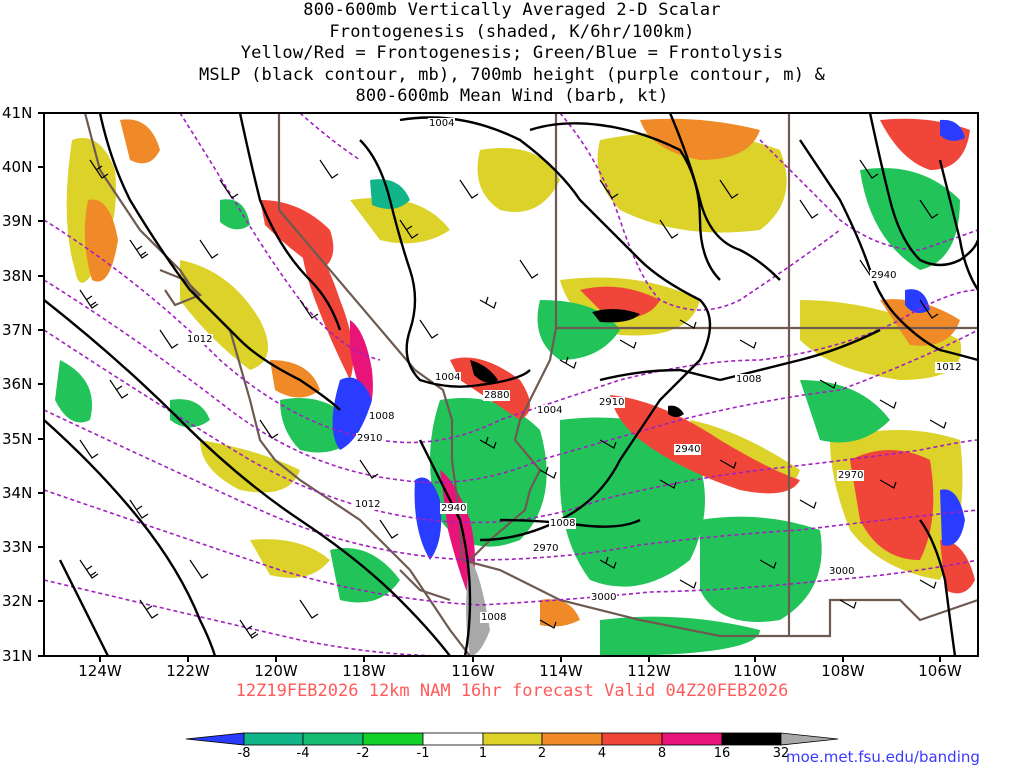 Image resolution: width=1024 pixels, height=768 pixels. Describe the element at coordinates (512, 10) in the screenshot. I see `title-line-1: 800-600mb Vertically Averaged 2-D Scalar` at that location.